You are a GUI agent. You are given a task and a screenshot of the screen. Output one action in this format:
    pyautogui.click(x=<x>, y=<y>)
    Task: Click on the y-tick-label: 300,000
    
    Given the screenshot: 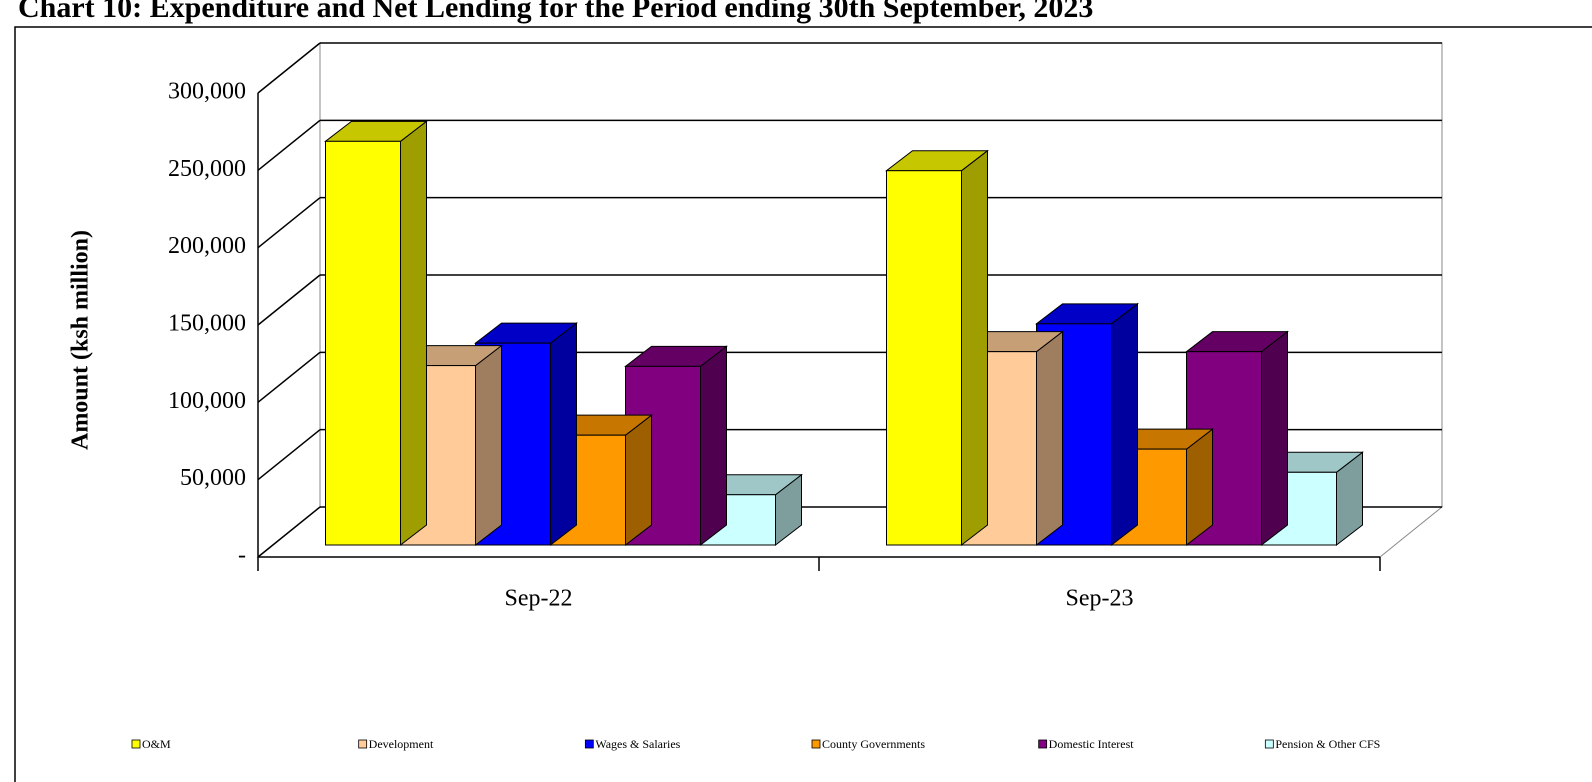 What is the action you would take?
    pyautogui.click(x=207, y=92)
    